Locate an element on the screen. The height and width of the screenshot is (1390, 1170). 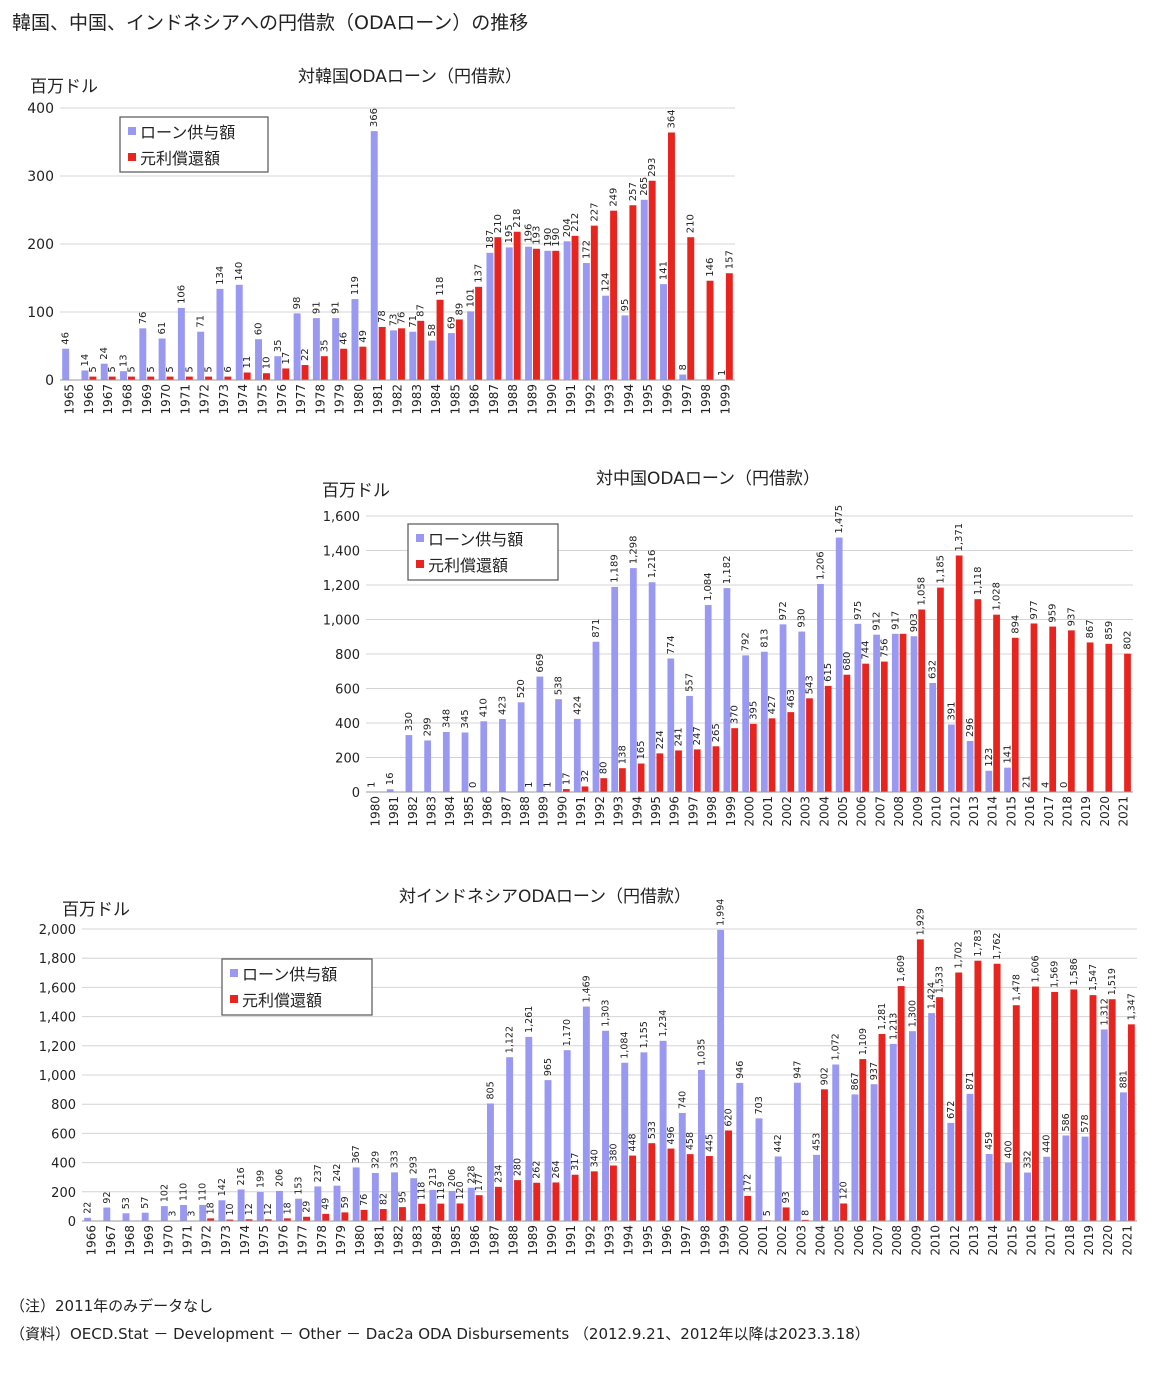
indonesia-data-label-repayment: 1,569 is located at coordinates (1055, 974).